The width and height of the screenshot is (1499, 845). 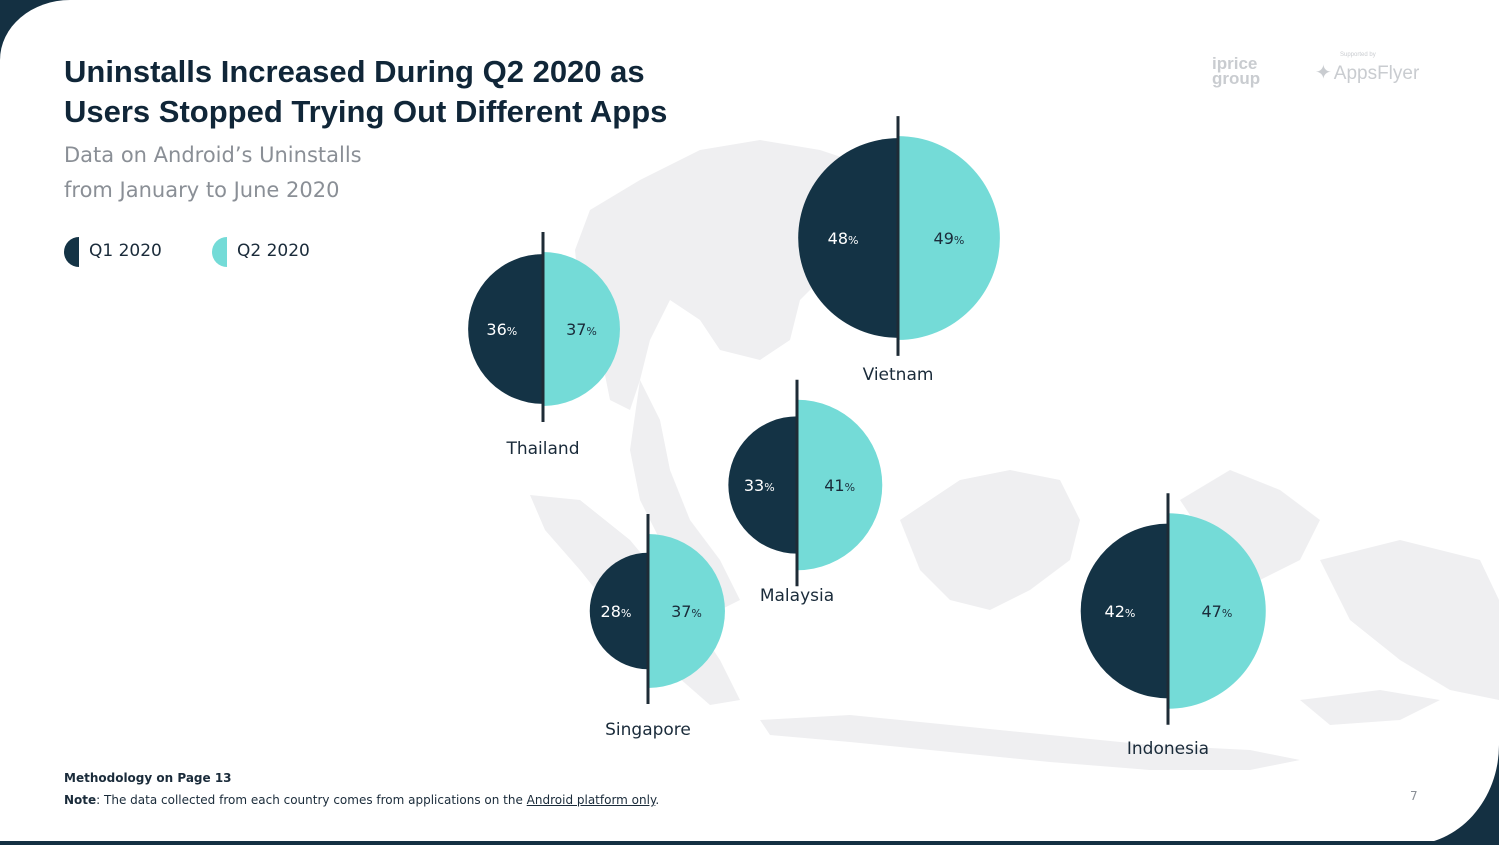 What do you see at coordinates (1168, 749) in the screenshot?
I see `country-label-indonesia: Indonesia` at bounding box center [1168, 749].